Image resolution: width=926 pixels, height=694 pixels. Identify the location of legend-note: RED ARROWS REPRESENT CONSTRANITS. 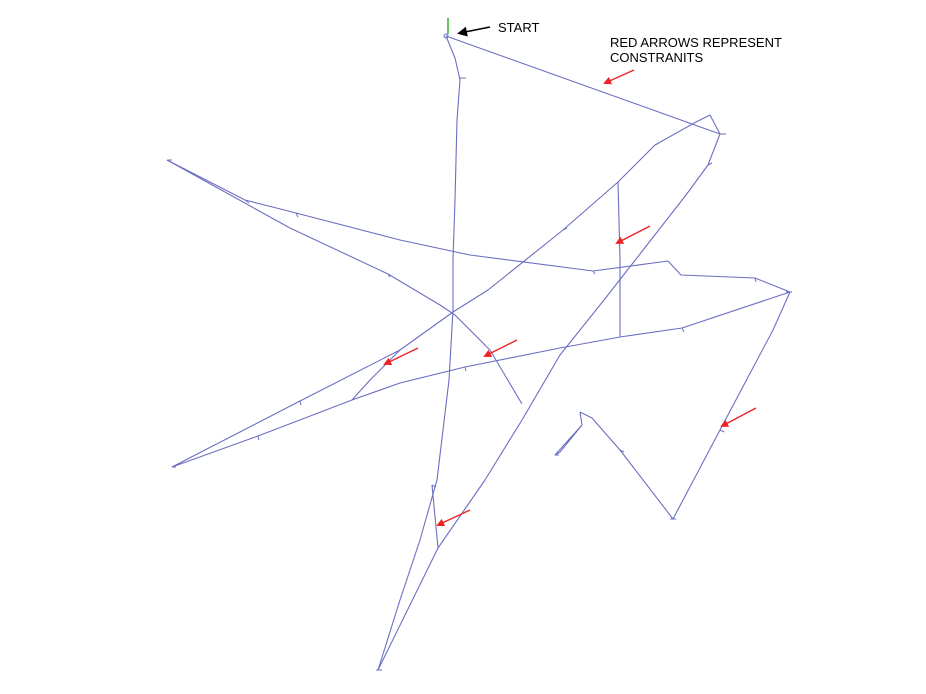
(696, 50).